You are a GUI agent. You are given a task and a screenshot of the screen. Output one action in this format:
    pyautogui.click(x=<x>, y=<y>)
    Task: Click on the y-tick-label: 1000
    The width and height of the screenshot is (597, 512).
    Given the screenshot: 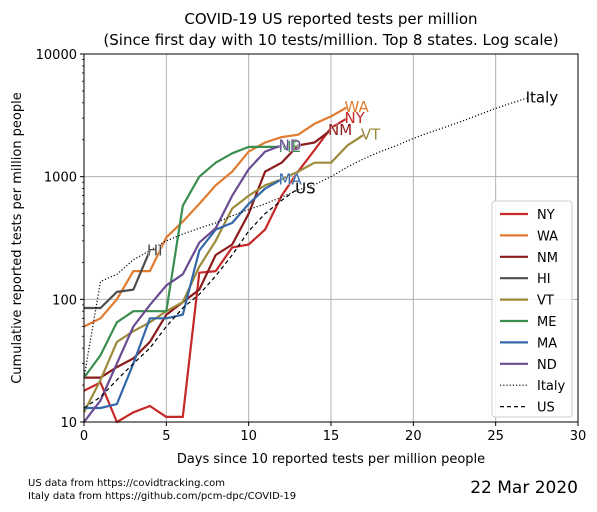 What is the action you would take?
    pyautogui.click(x=60, y=178)
    